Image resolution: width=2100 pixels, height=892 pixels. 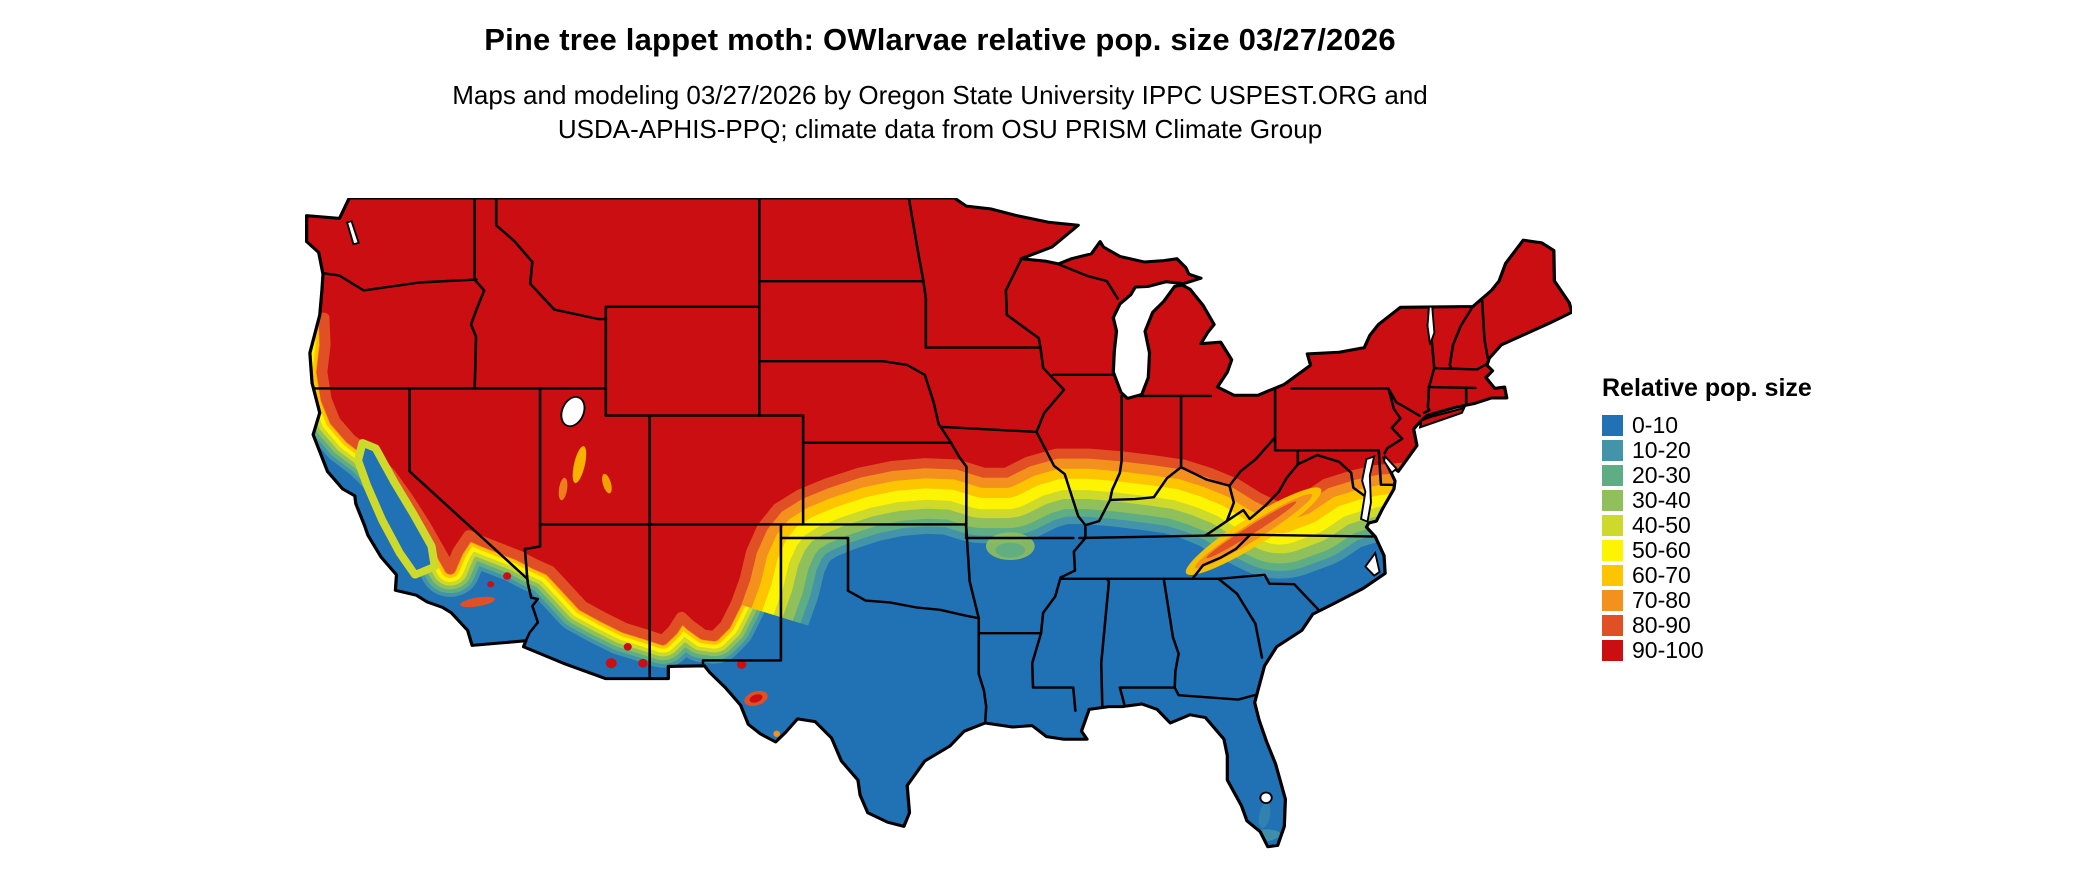 I want to click on legend-label: 50-60, so click(x=1661, y=550).